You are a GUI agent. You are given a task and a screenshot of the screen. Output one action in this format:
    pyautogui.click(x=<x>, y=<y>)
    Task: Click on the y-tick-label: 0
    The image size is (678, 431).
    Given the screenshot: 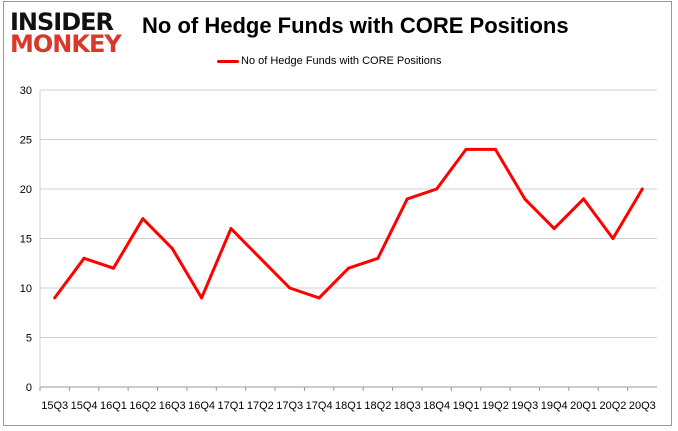 What is the action you would take?
    pyautogui.click(x=29, y=388)
    